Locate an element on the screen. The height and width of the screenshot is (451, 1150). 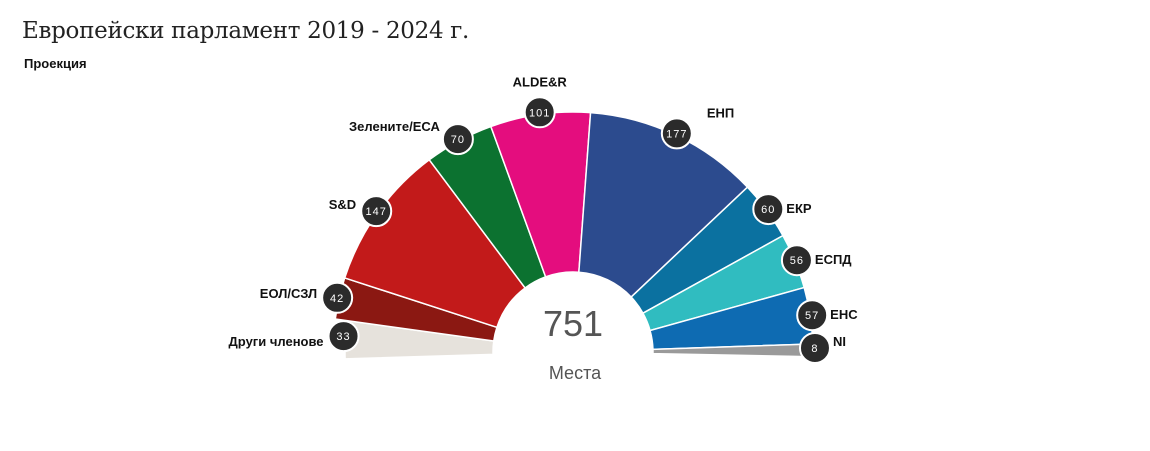
seat-value-7: 56 is located at coordinates (797, 261).